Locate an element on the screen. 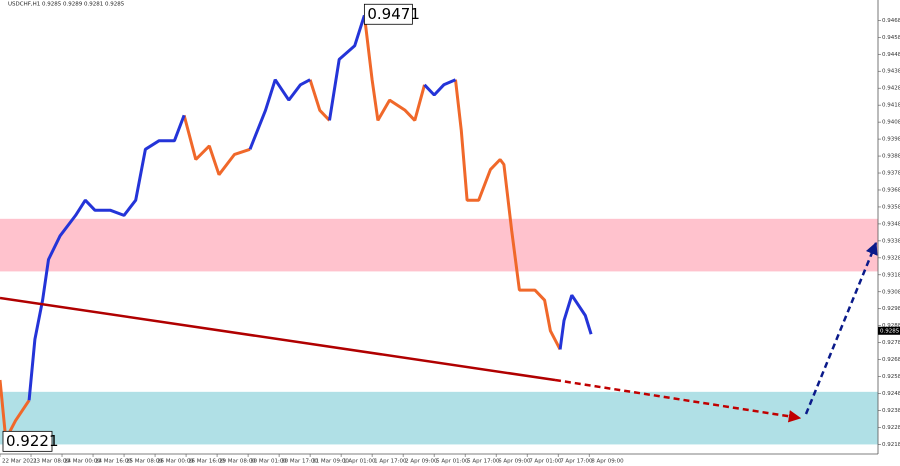 The image size is (900, 466). x-tick-label: 5 Apr 01:00 is located at coordinates (452, 462).